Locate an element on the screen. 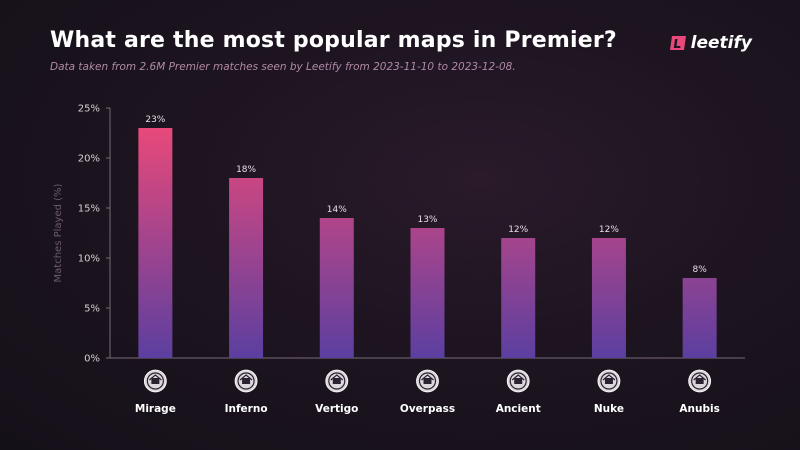 This screenshot has height=450, width=800. y-tick-label: 15% is located at coordinates (89, 209).